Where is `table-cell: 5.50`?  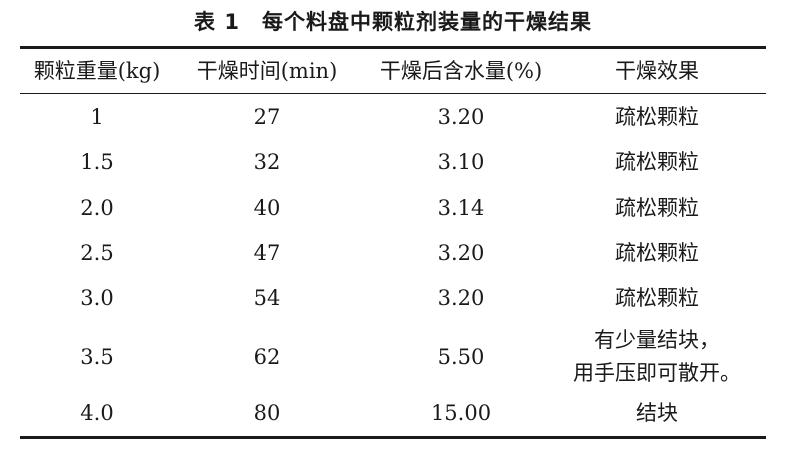 table-cell: 5.50 is located at coordinates (461, 357).